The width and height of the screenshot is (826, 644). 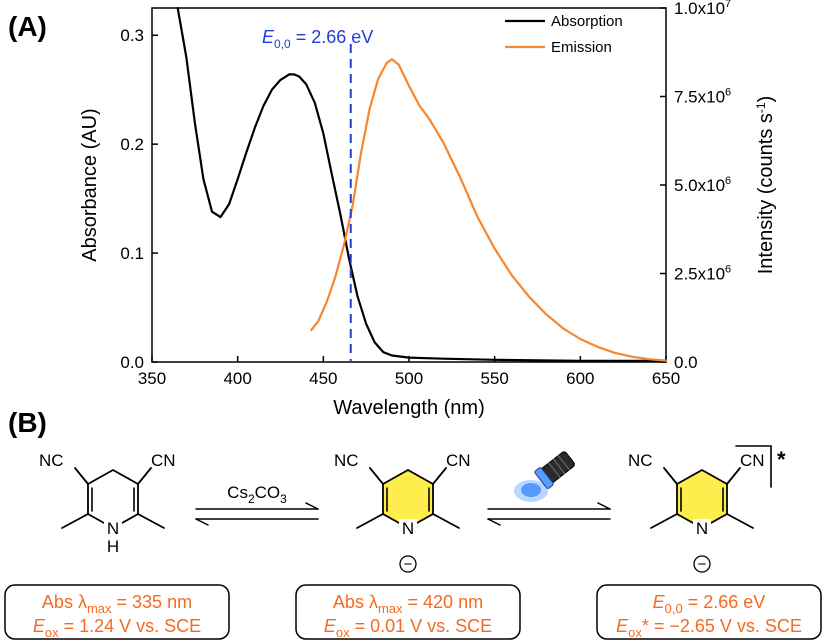 I want to click on x-tick-label: 350, so click(x=152, y=378).